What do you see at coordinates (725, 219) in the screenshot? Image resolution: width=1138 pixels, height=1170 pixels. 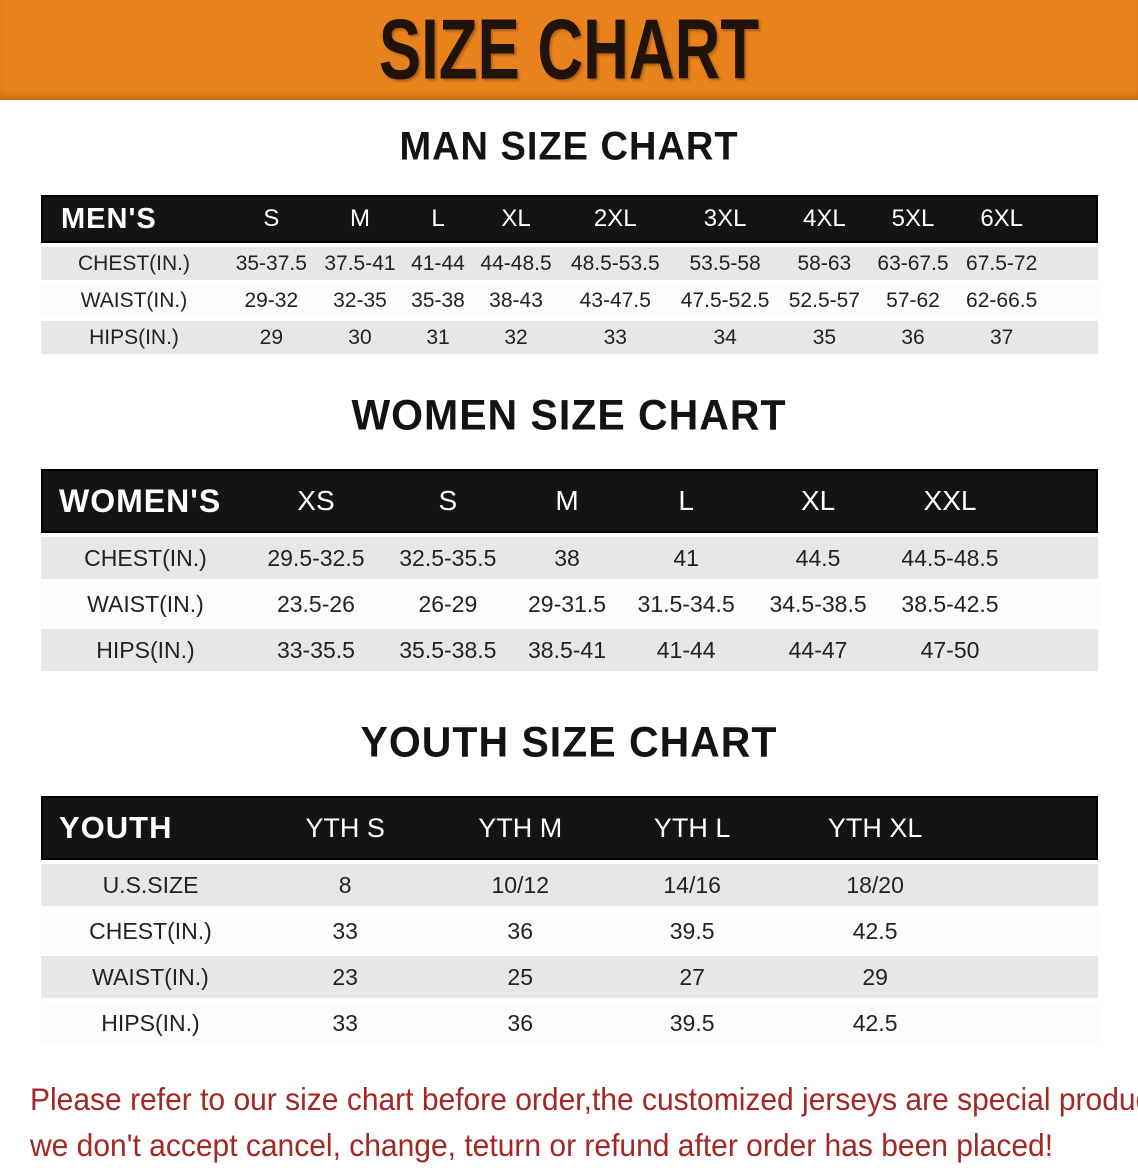 I see `column-header: 3XL` at bounding box center [725, 219].